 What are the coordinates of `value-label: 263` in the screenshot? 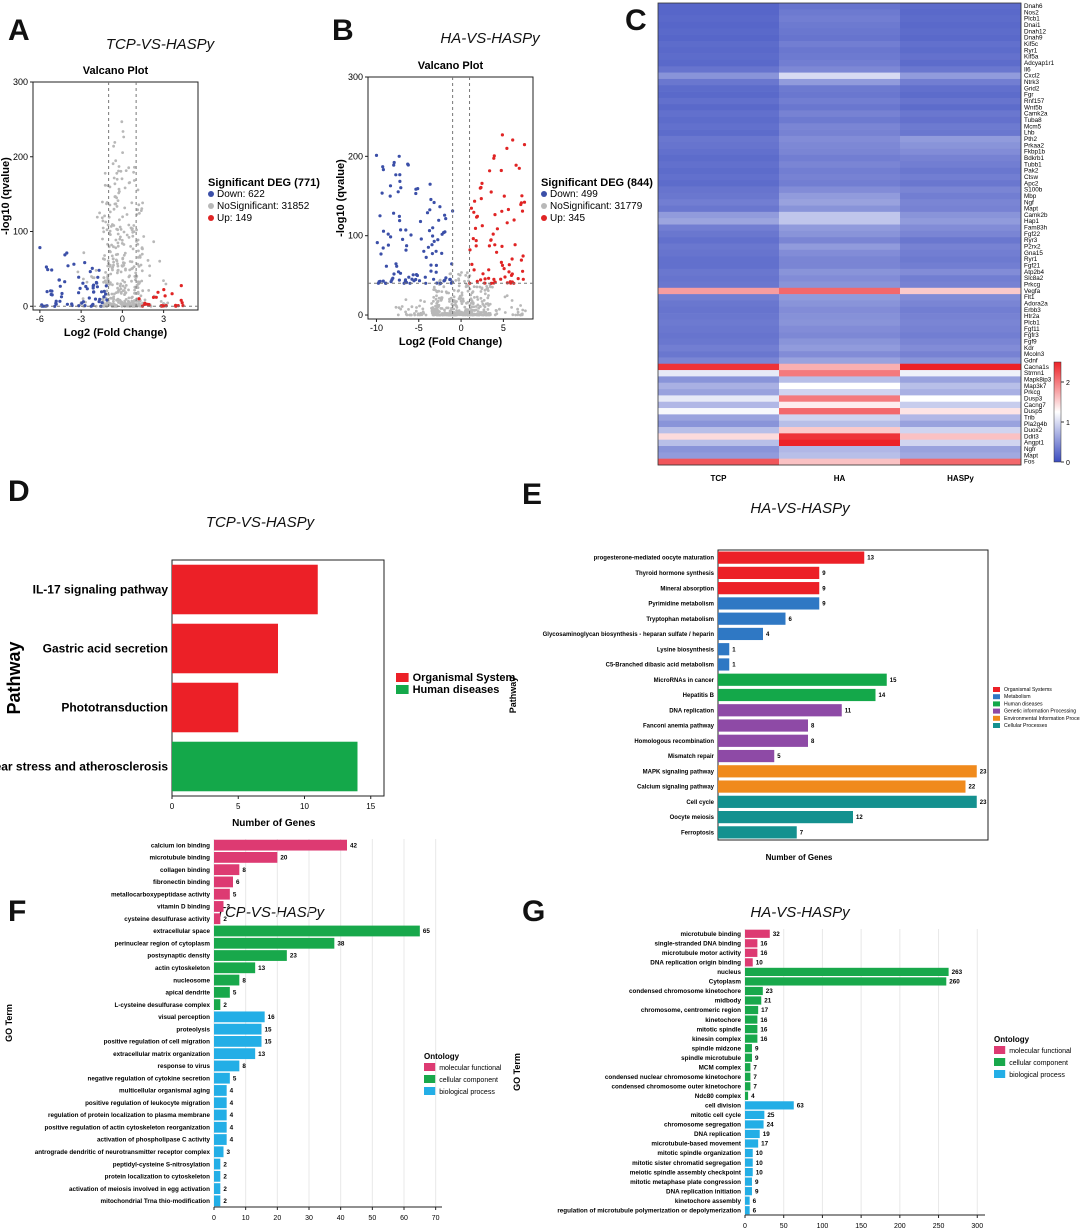 It's located at (957, 972).